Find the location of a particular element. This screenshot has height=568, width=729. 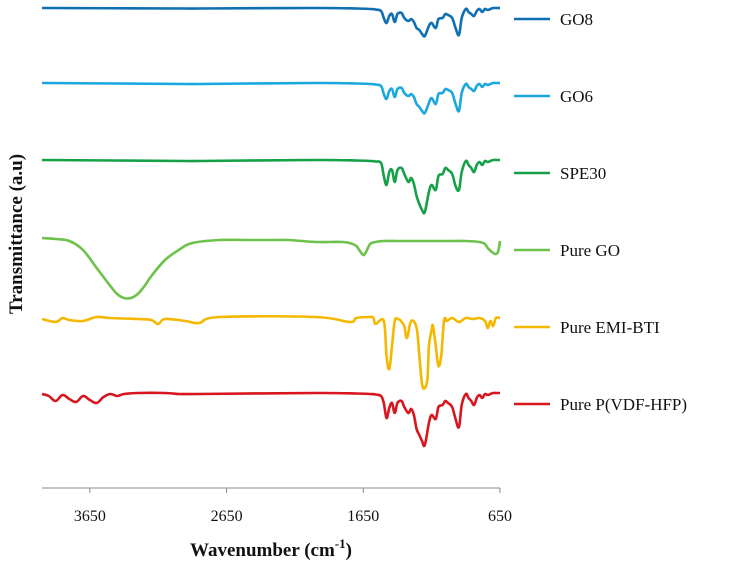

legend-label: Pure P(VDF-HFP) is located at coordinates (623, 404).